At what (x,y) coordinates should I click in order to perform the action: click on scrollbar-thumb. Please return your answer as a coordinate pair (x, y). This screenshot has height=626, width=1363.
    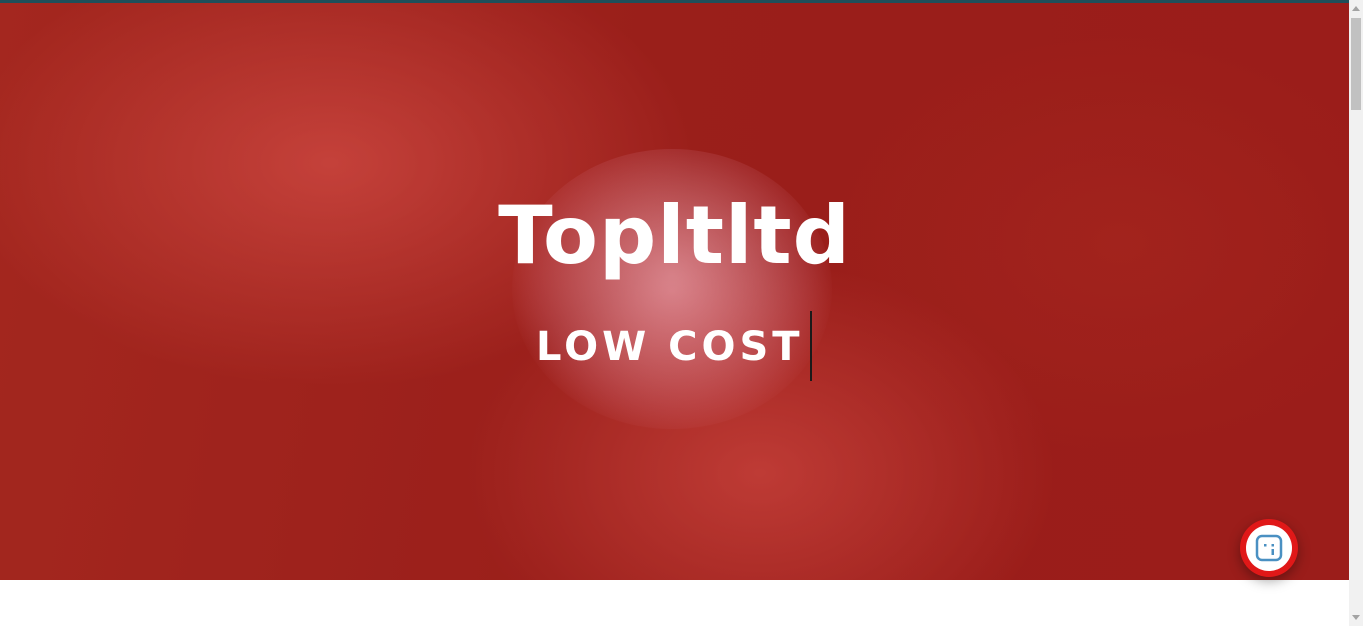
    Looking at the image, I should click on (1356, 64).